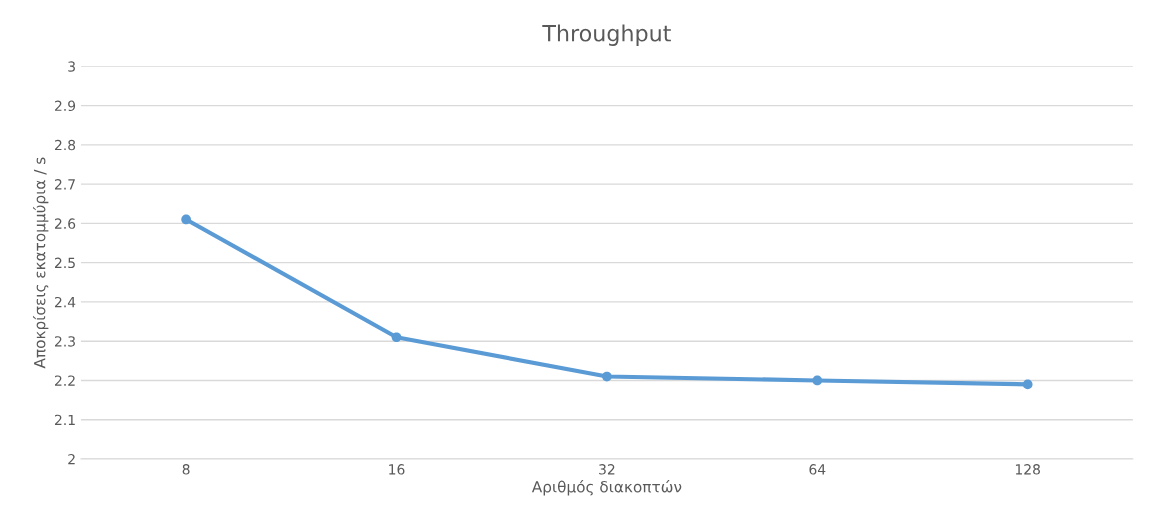 The height and width of the screenshot is (510, 1156). What do you see at coordinates (817, 469) in the screenshot?
I see `x-tick-label: 64` at bounding box center [817, 469].